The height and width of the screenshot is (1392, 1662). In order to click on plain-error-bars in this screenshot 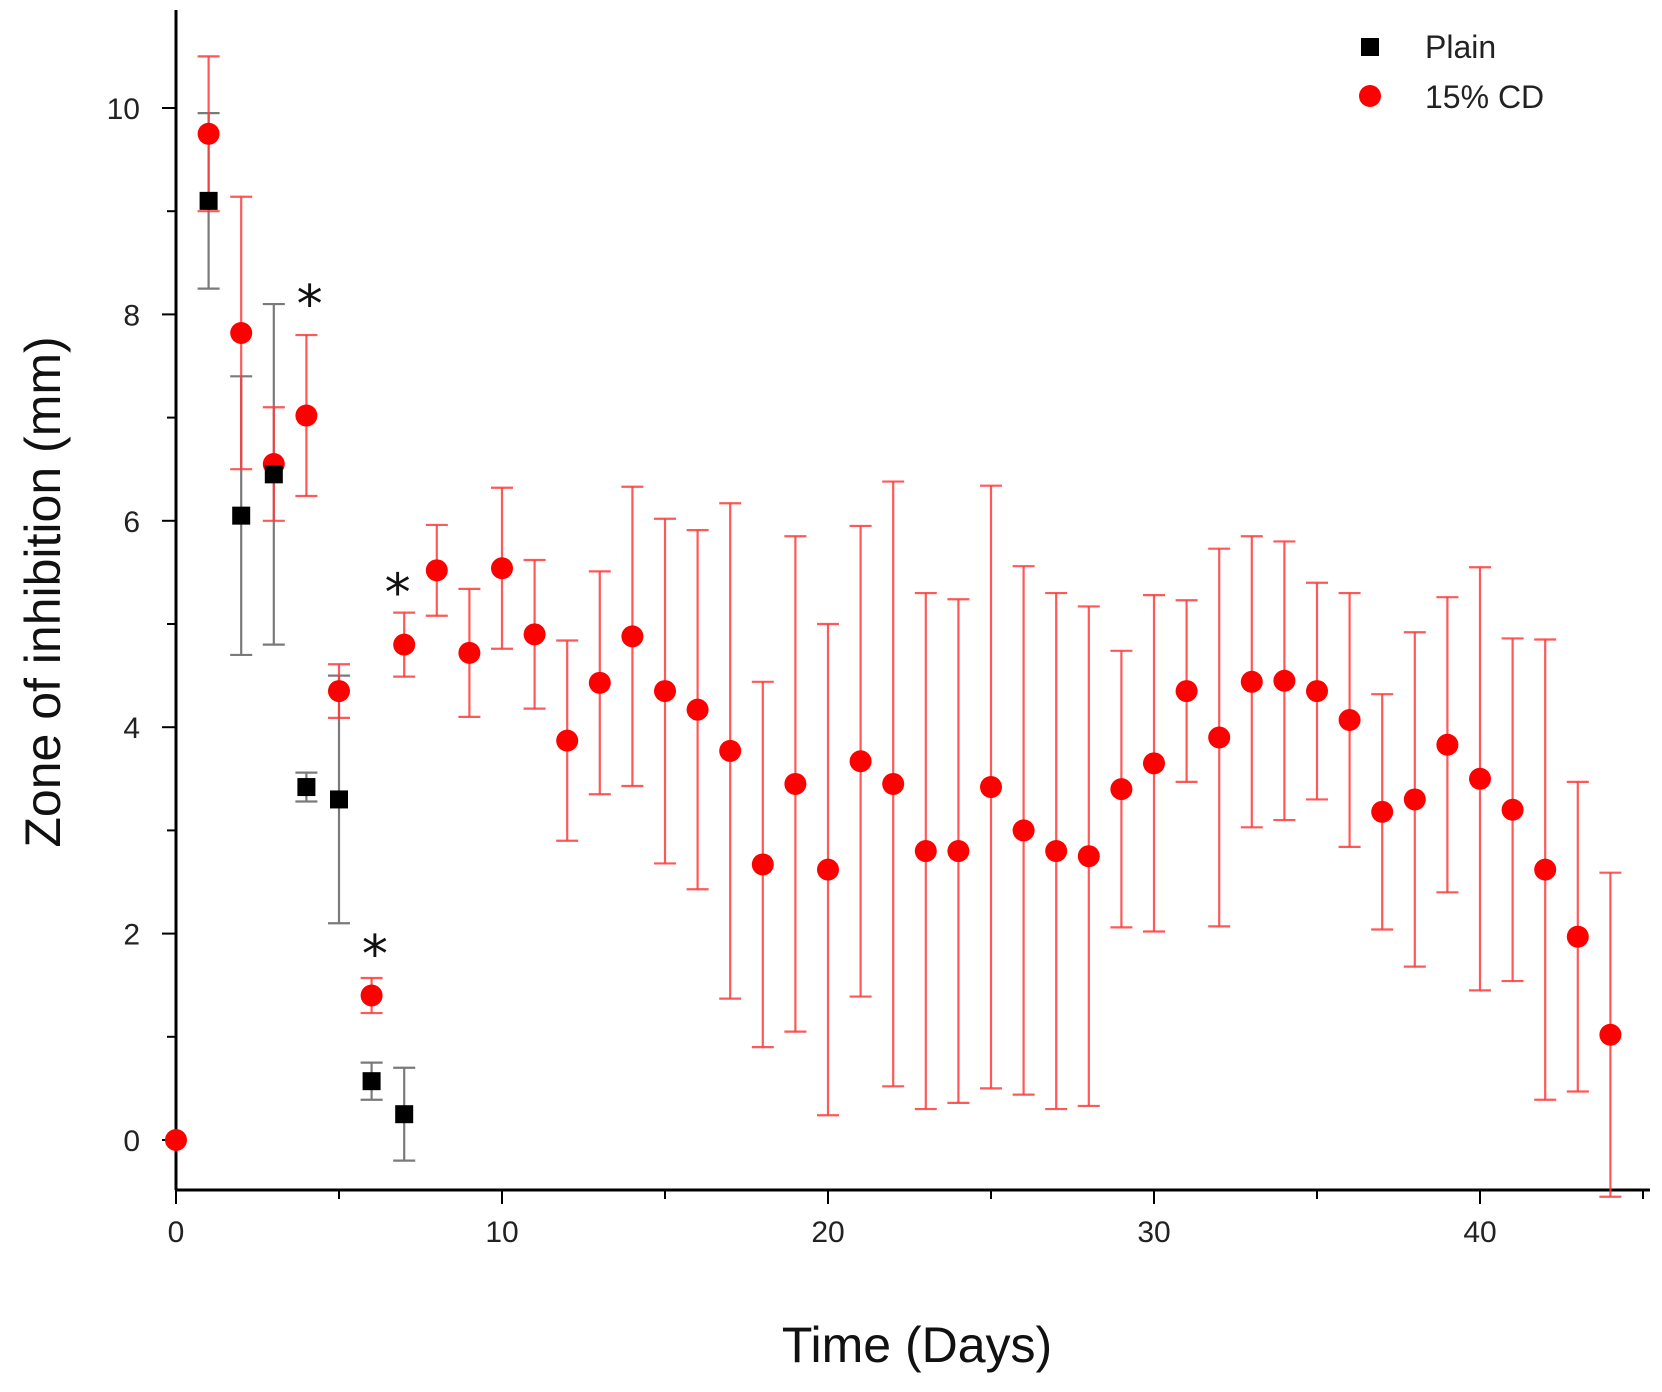, I will do `click(306, 637)`.